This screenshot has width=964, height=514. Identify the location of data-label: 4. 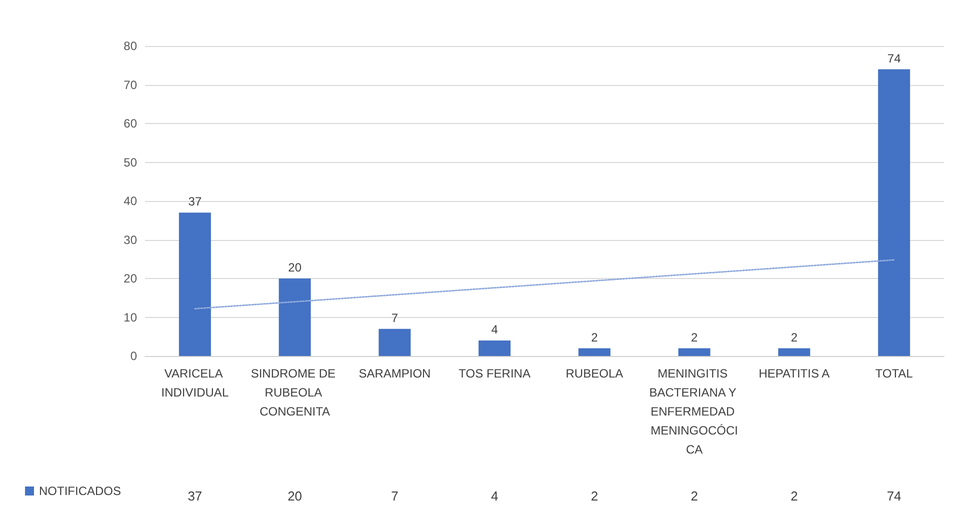
(494, 496).